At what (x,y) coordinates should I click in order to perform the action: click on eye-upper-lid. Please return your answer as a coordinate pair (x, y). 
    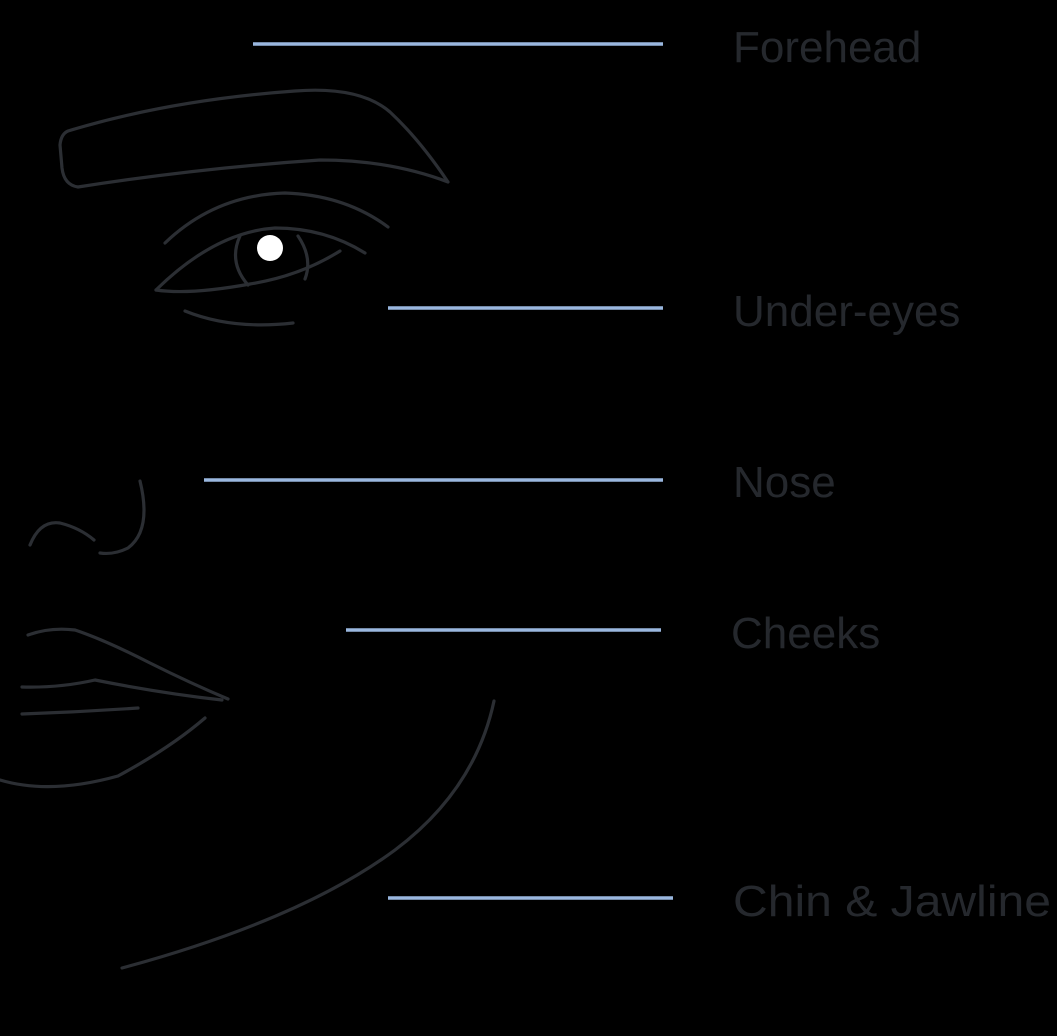
    Looking at the image, I should click on (260, 259).